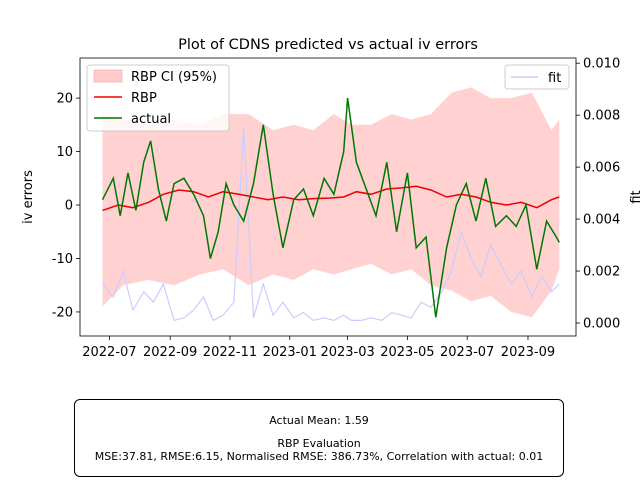  I want to click on legend-label-actual: actual, so click(151, 119).